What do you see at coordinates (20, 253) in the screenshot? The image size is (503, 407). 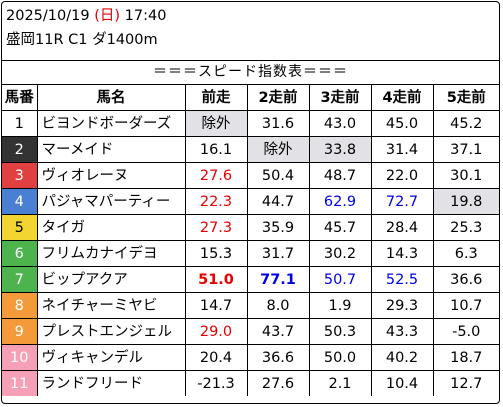 I see `horse-number: 6` at bounding box center [20, 253].